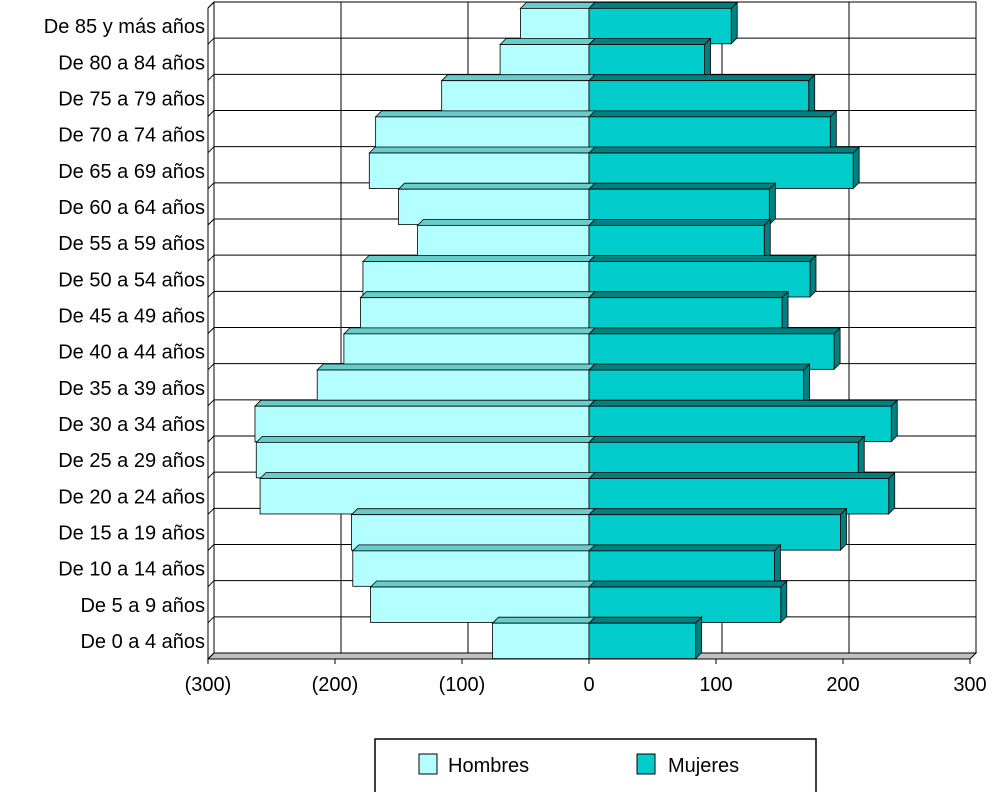 The height and width of the screenshot is (792, 999). I want to click on category-label: De 55 a 59 años, so click(131, 244).